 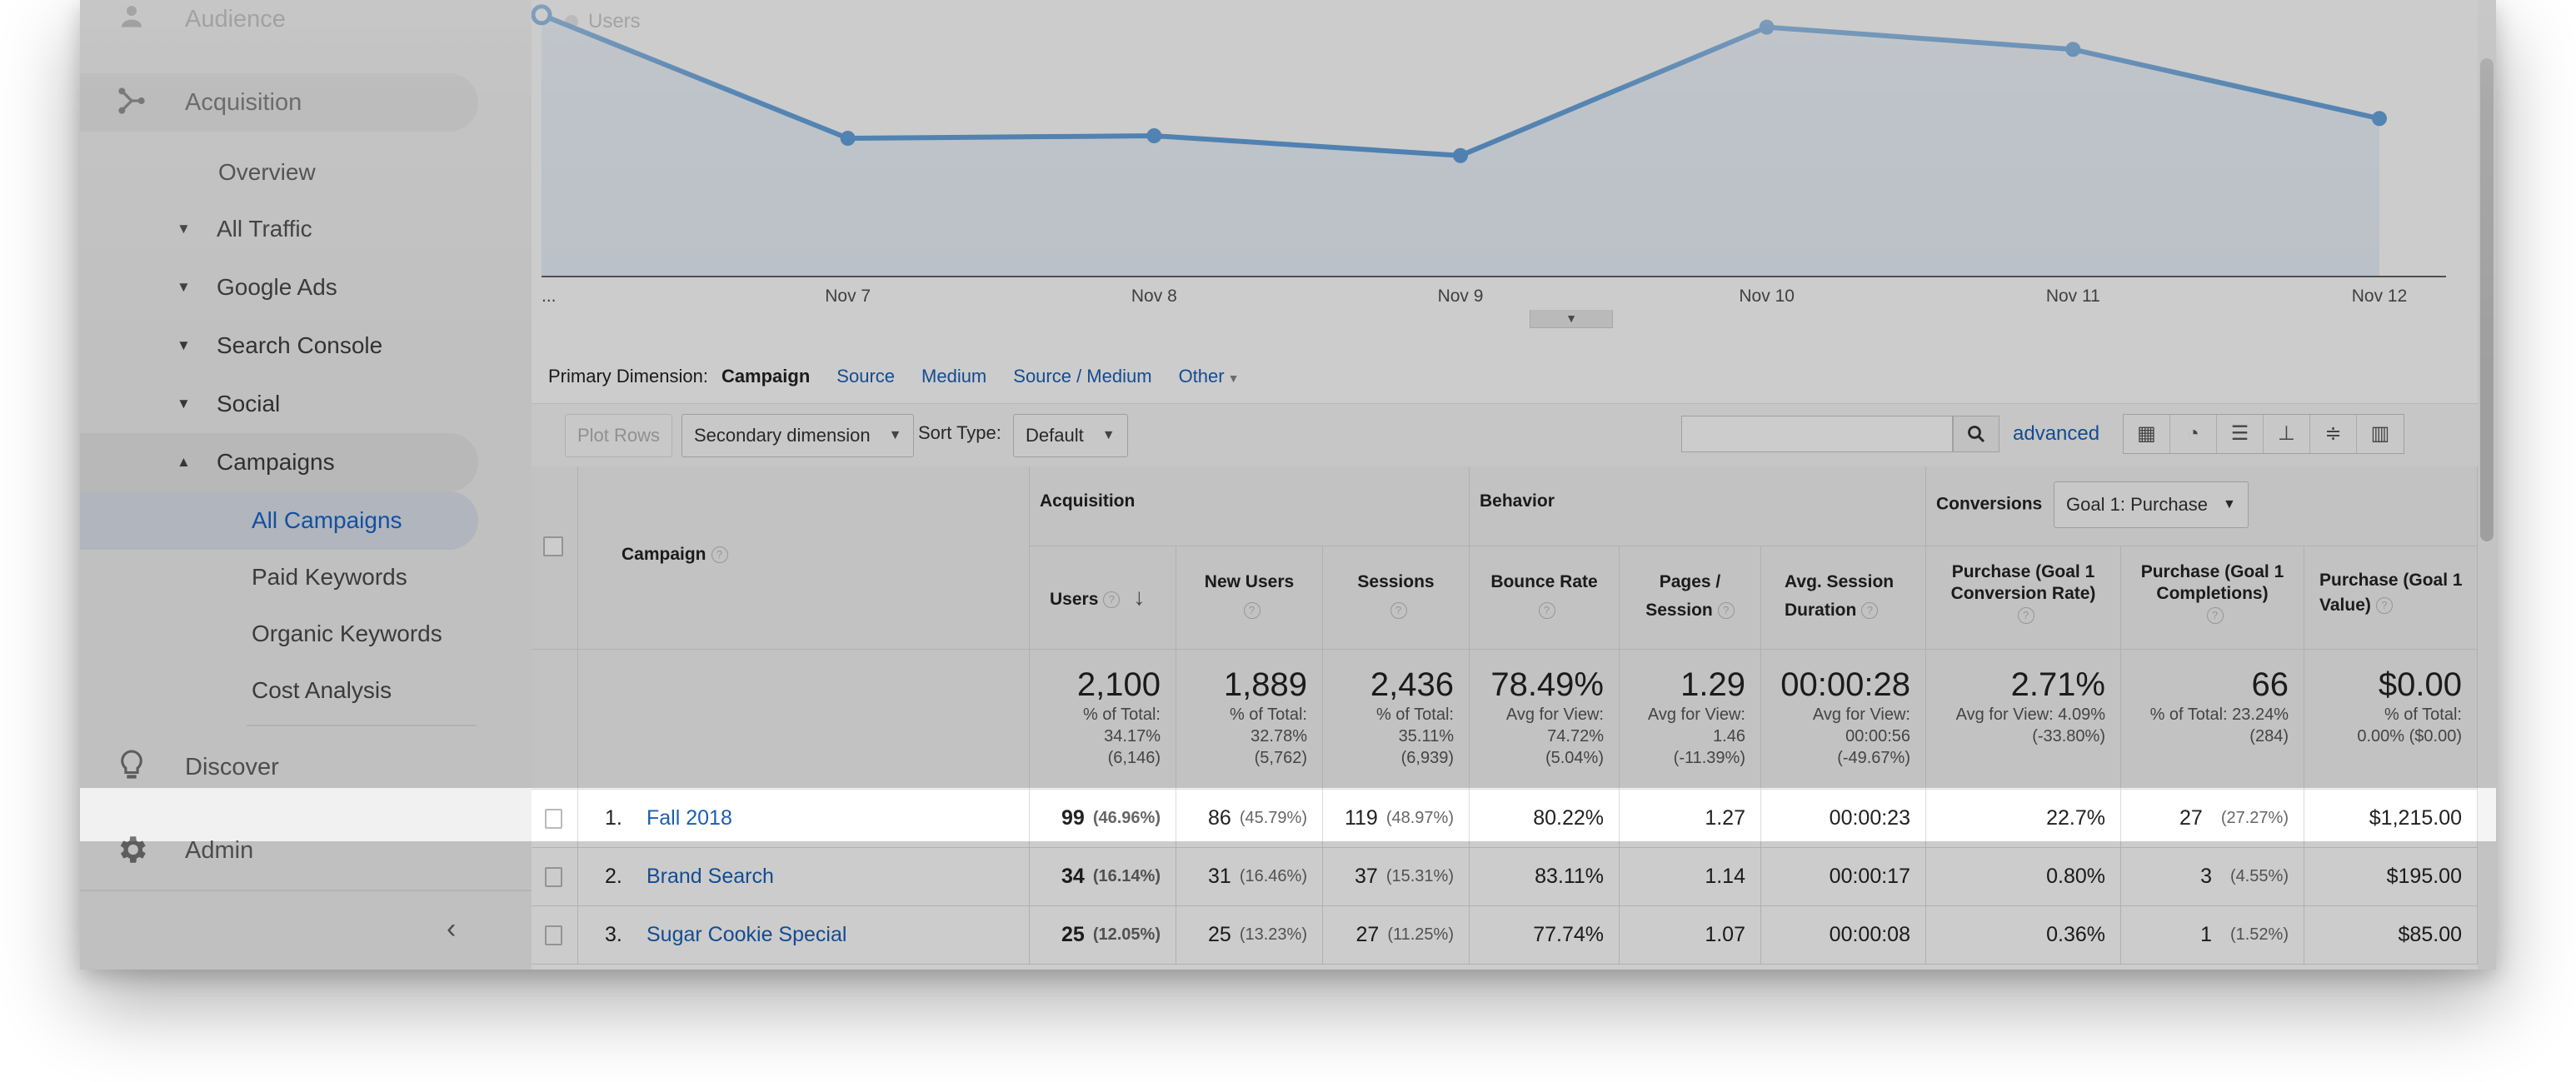 What do you see at coordinates (2380, 433) in the screenshot?
I see `pivot-view-icon: ▥` at bounding box center [2380, 433].